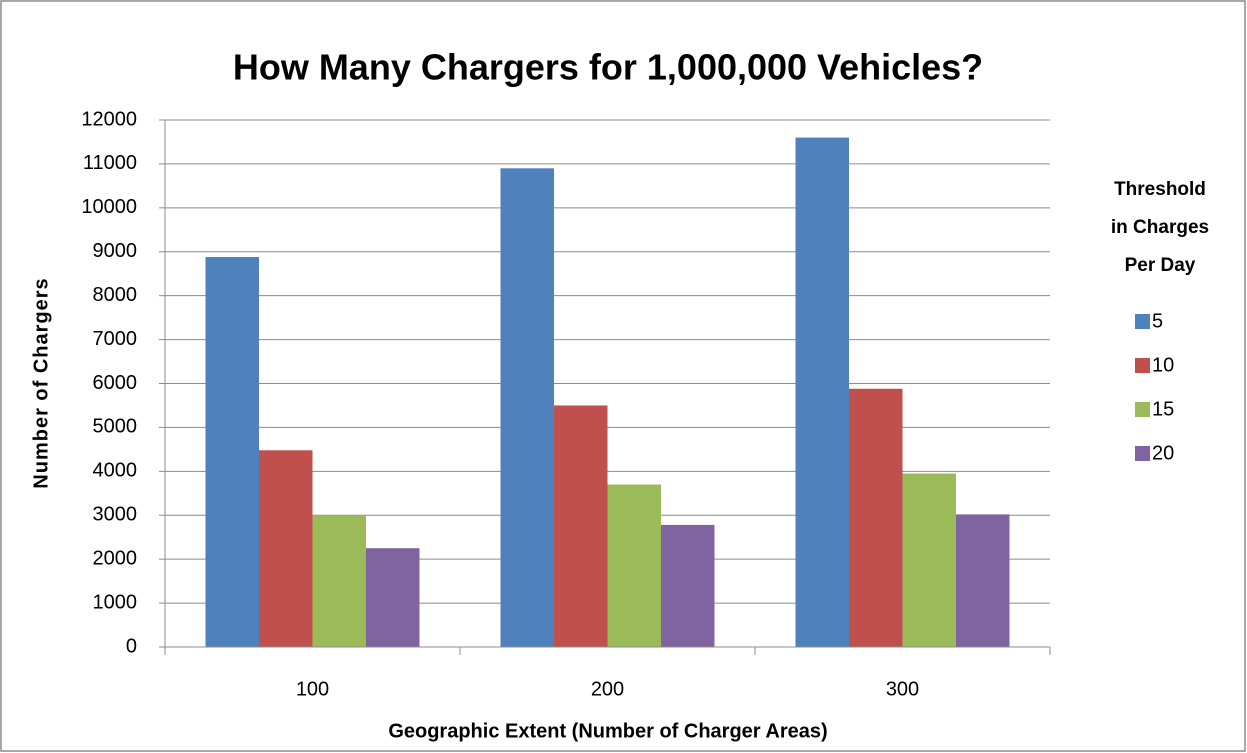 Image resolution: width=1247 pixels, height=753 pixels. I want to click on y-tick-label: 3000, so click(115, 515).